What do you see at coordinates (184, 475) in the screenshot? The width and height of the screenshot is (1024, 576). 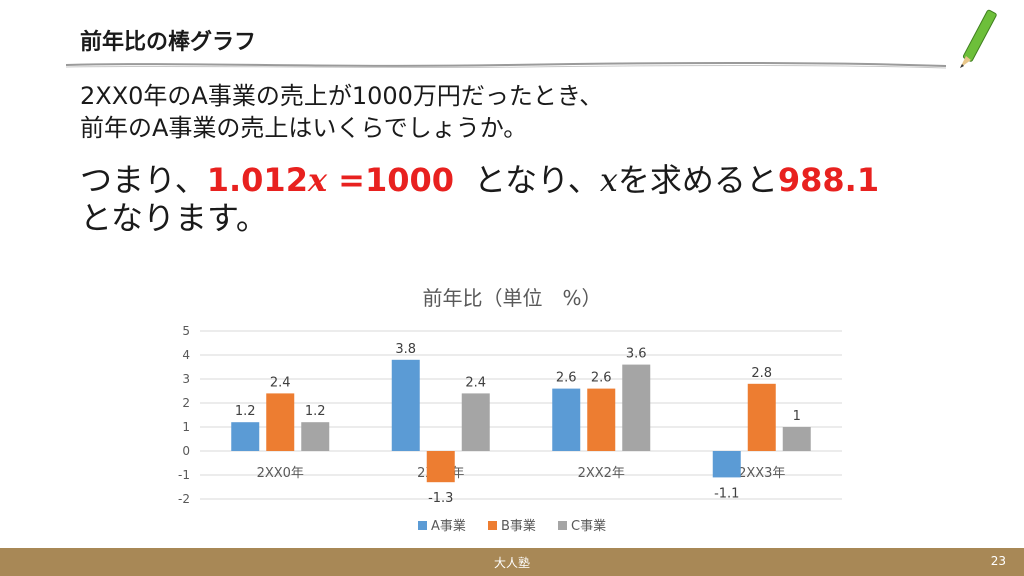 I see `y-tick-label: -1` at bounding box center [184, 475].